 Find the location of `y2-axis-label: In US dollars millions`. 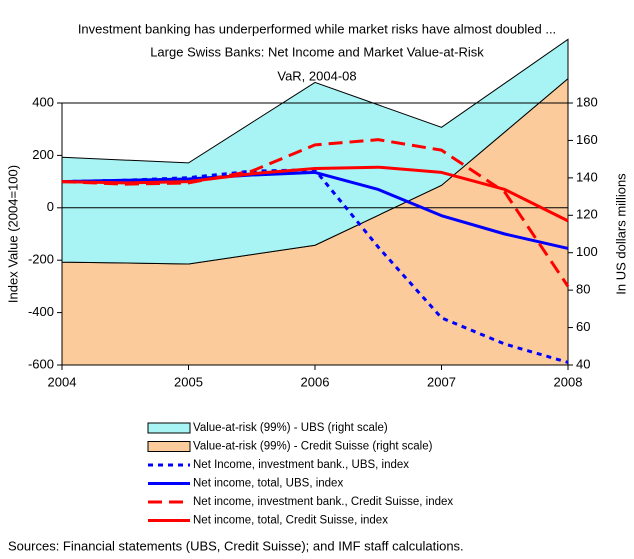

y2-axis-label: In US dollars millions is located at coordinates (620, 234).